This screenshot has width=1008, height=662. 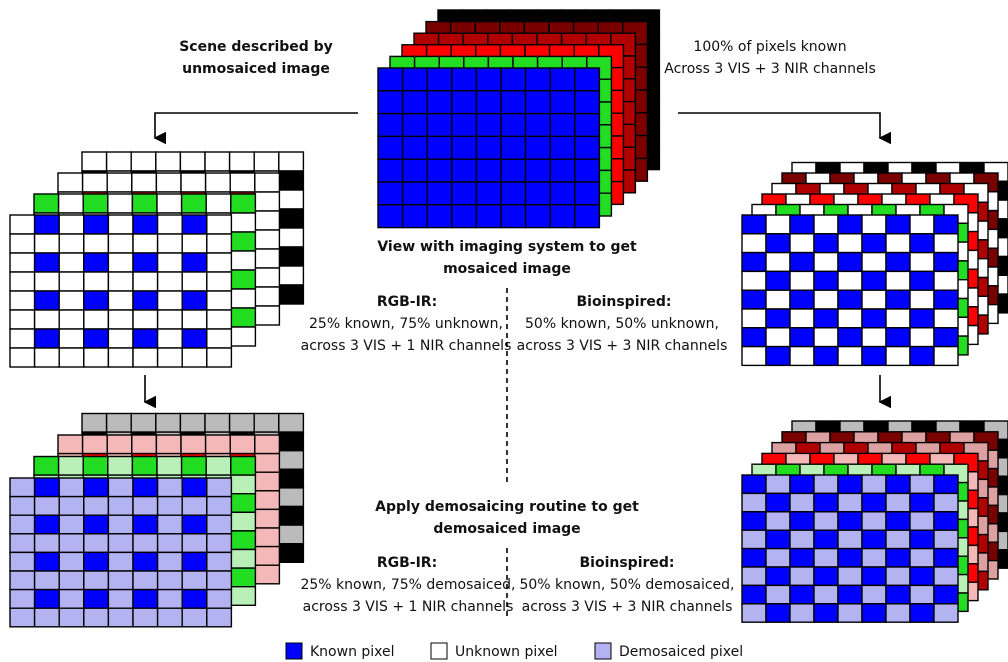 What do you see at coordinates (408, 607) in the screenshot?
I see `caption: across 3 VIS + 1 NIR channels` at bounding box center [408, 607].